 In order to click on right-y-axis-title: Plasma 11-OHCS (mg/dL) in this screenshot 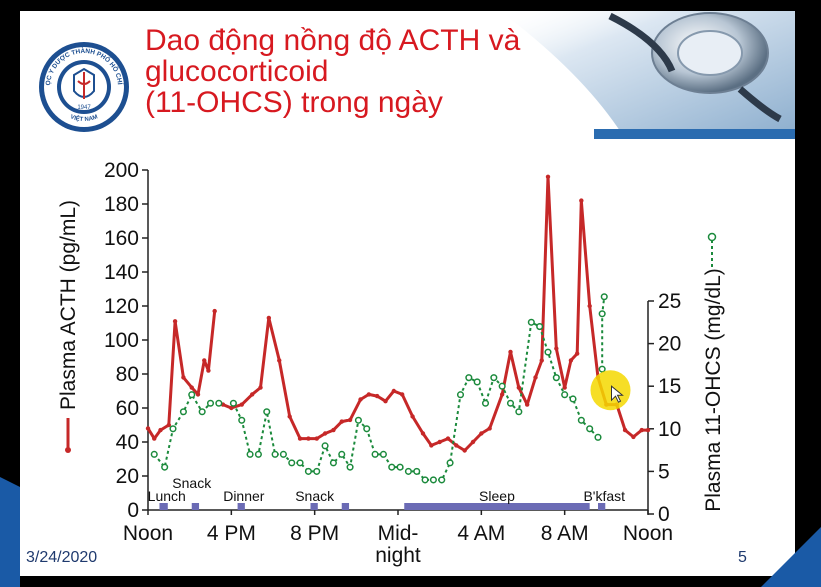, I will do `click(713, 390)`.